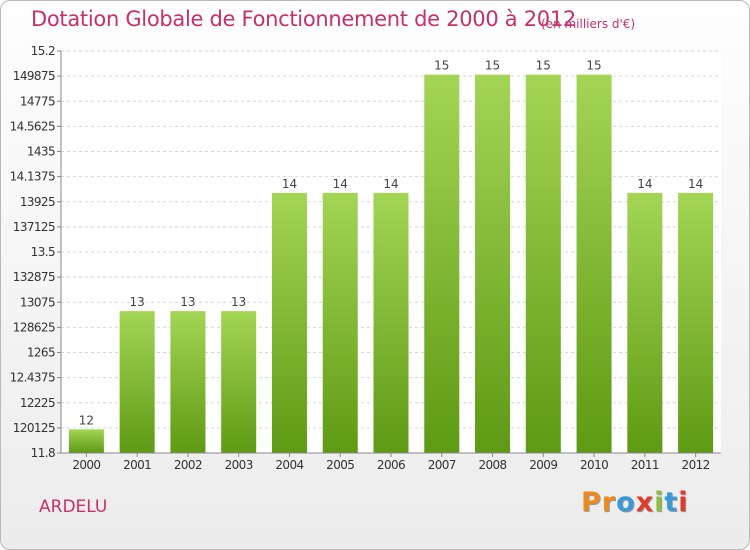 The height and width of the screenshot is (550, 750). Describe the element at coordinates (37, 403) in the screenshot. I see `y-tick-label: 12225` at that location.